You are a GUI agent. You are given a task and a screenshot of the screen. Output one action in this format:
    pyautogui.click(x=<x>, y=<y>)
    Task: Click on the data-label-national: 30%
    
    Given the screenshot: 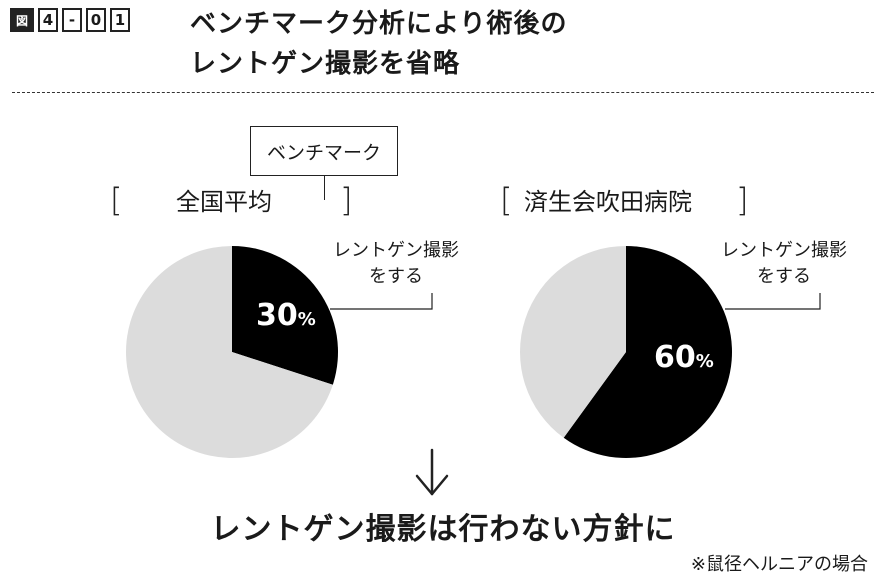 What is the action you would take?
    pyautogui.click(x=286, y=315)
    